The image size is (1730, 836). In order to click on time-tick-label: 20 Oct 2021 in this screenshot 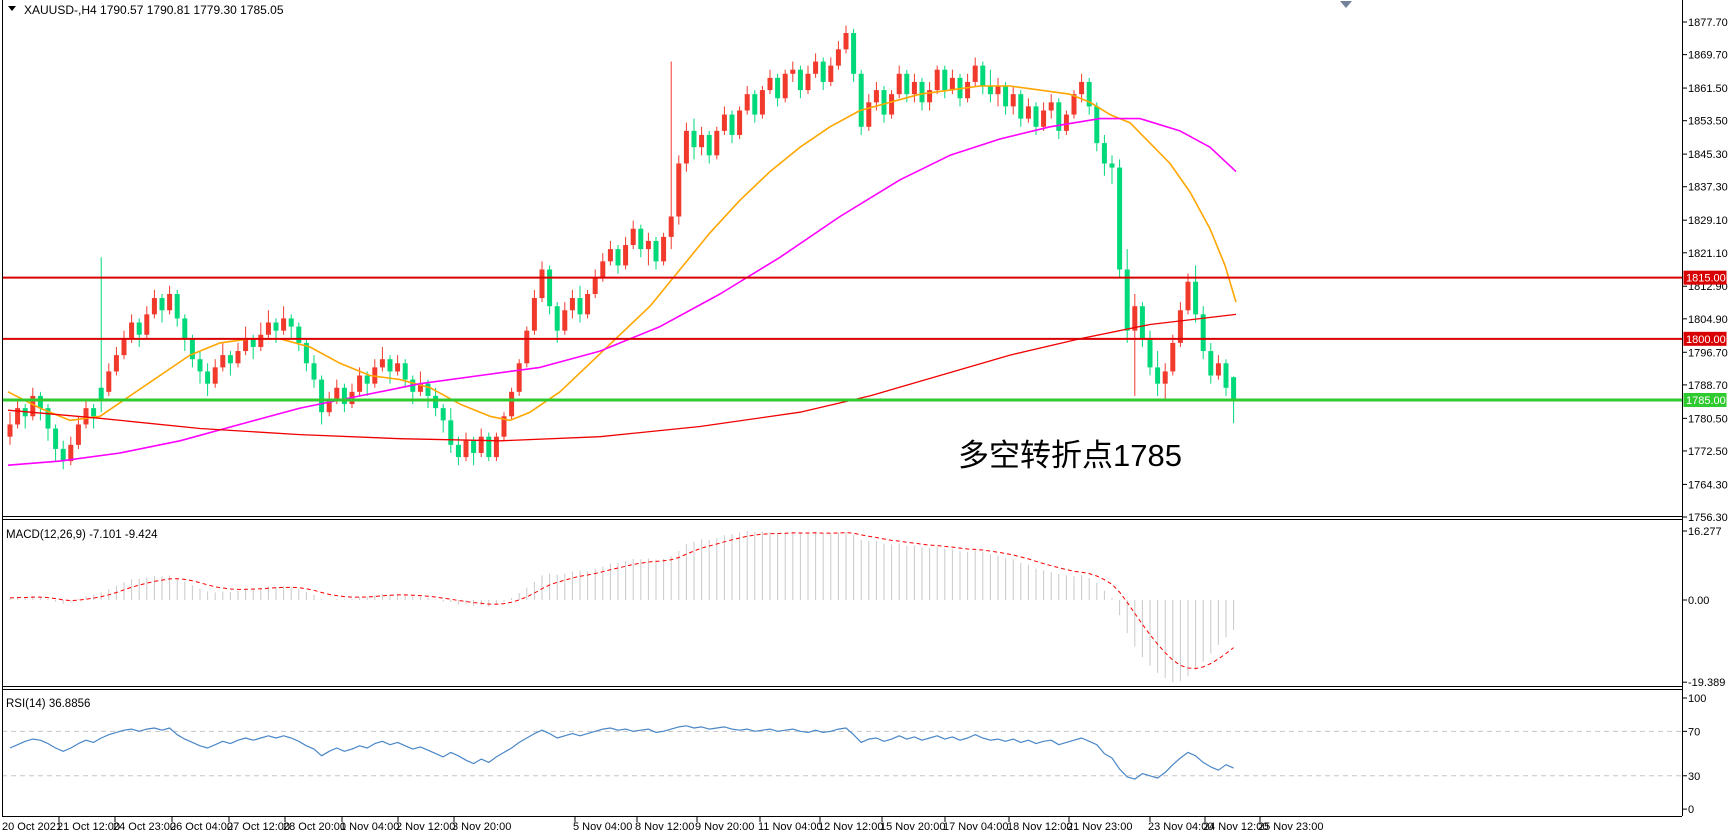, I will do `click(32, 827)`.